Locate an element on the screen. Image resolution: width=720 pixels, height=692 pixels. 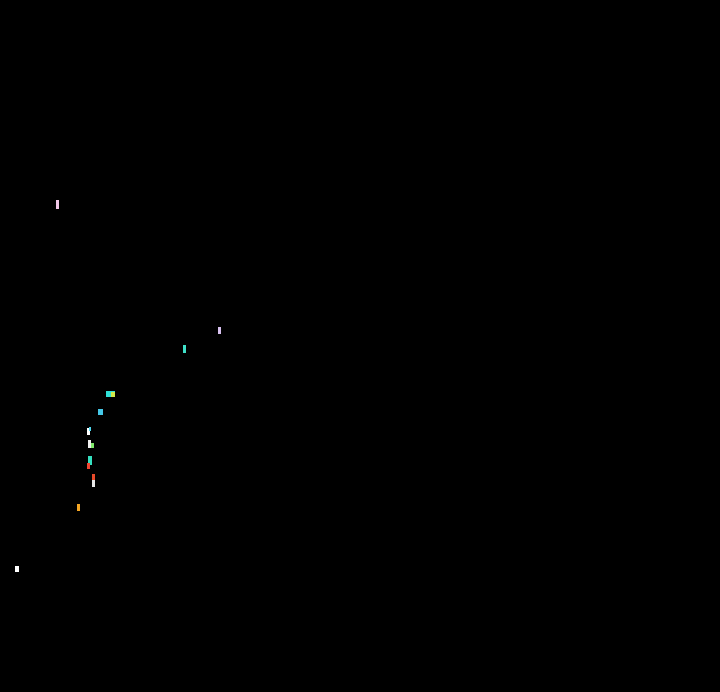
fragment-cyan-square is located at coordinates (100, 412).